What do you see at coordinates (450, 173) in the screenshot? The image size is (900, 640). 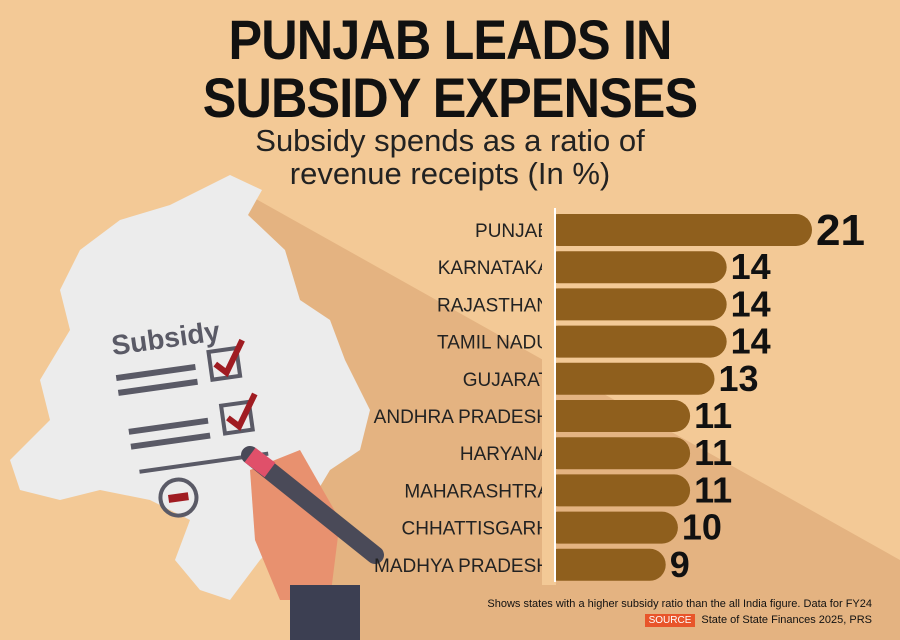 I see `subtitle-line-2: revenue receipts (In %)` at bounding box center [450, 173].